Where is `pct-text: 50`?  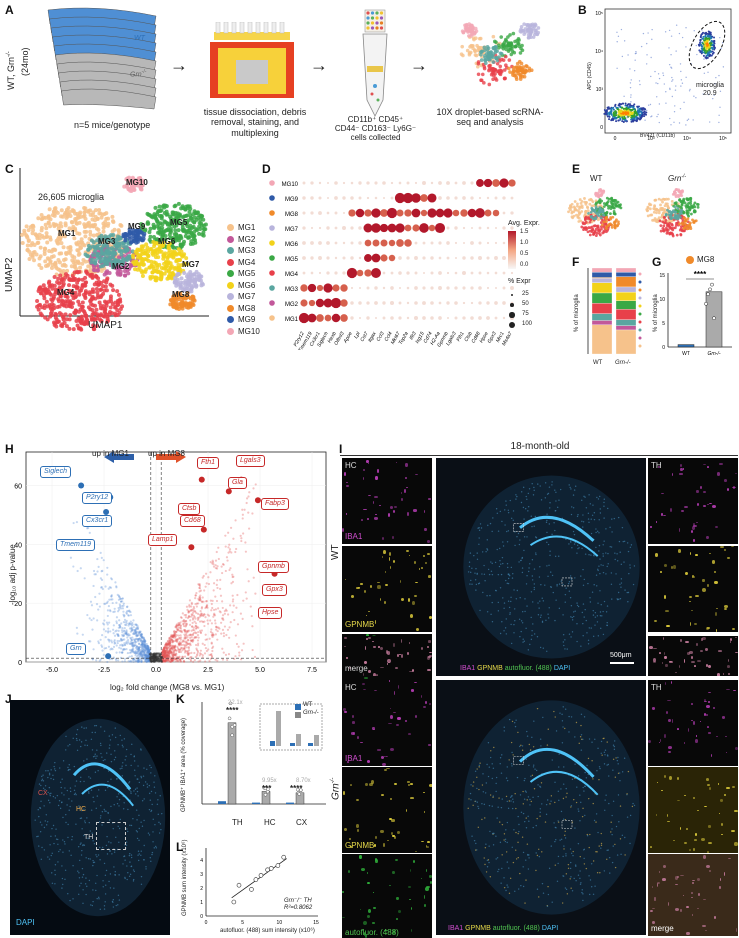 pct-text: 50 is located at coordinates (525, 304).